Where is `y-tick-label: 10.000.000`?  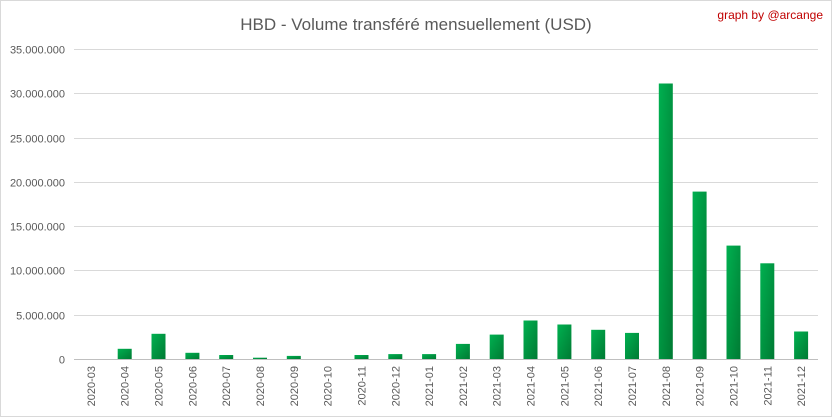 y-tick-label: 10.000.000 is located at coordinates (37, 272).